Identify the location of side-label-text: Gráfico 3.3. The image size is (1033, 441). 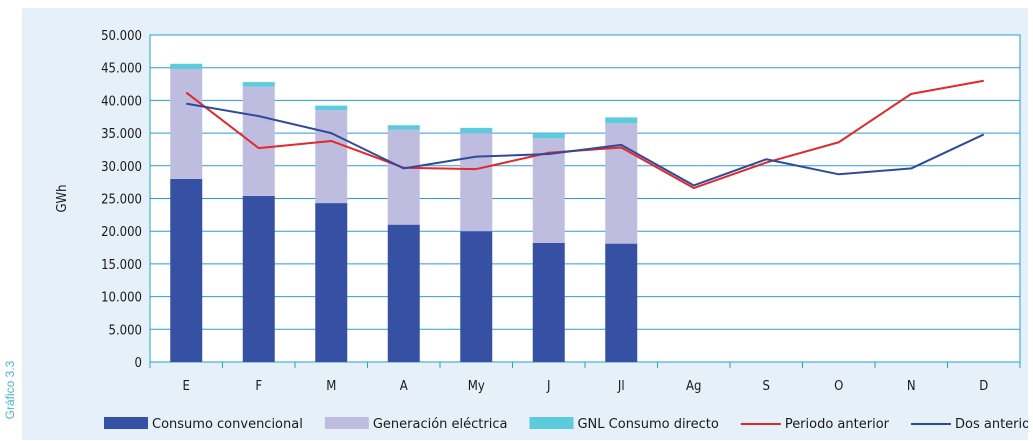
(10, 390).